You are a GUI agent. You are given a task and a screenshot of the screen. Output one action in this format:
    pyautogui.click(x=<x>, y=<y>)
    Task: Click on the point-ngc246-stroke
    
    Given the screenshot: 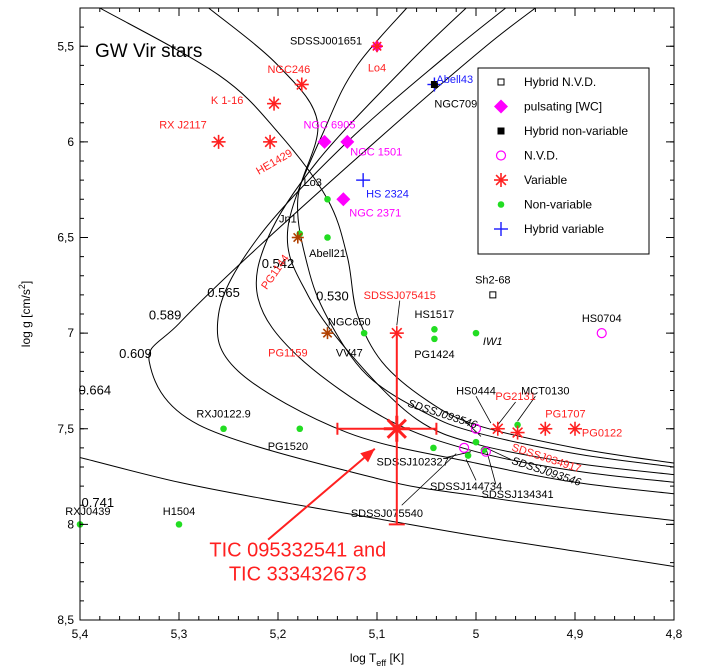 What is the action you would take?
    pyautogui.click(x=302, y=84)
    